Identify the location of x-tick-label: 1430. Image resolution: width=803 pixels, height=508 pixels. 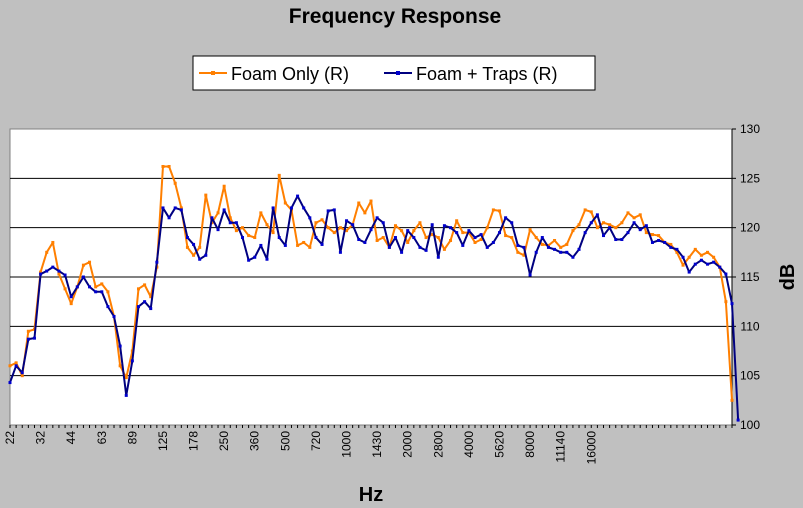
(377, 444).